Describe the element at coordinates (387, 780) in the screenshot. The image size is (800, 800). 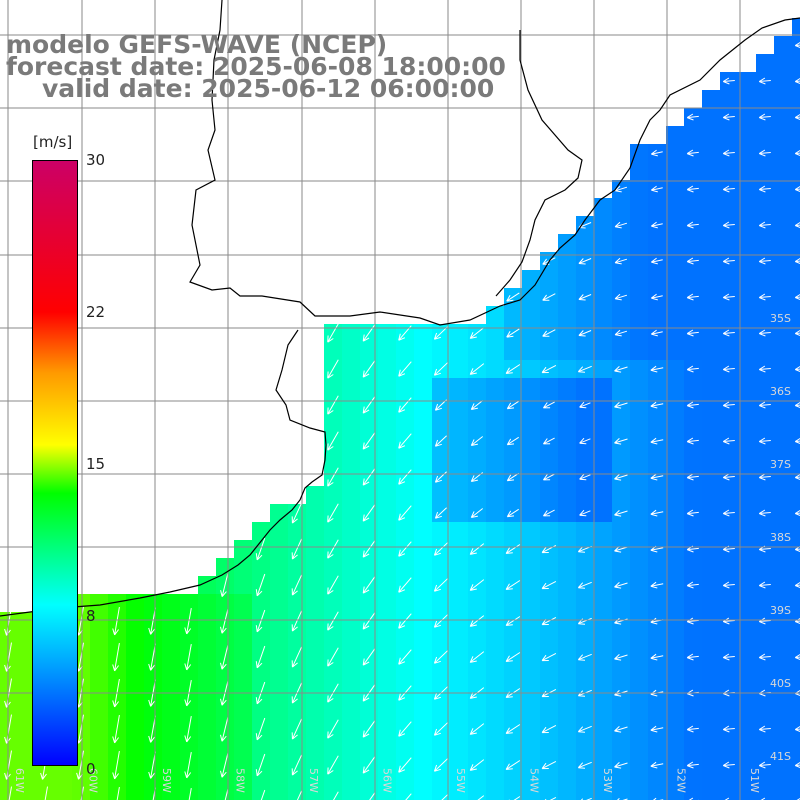
I see `longitude-labels: 61W 60W 59W 58W 57W 56W 55W 54W 53W 52W 51W` at that location.